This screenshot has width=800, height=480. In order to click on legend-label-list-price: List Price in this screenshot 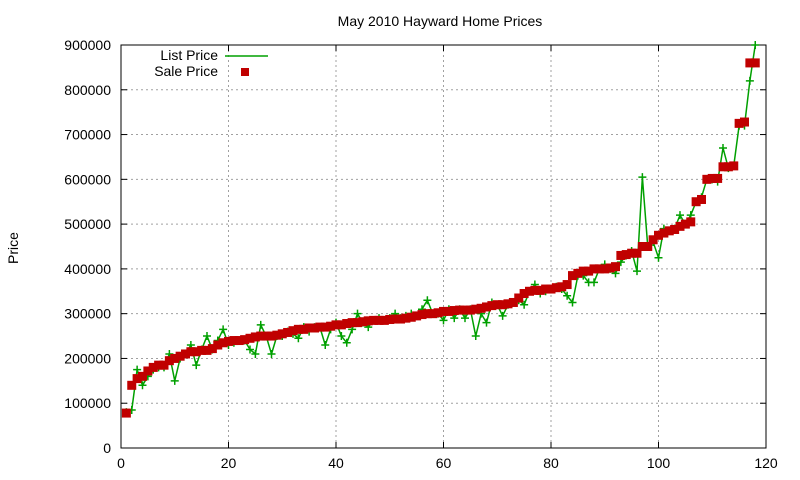, I will do `click(189, 55)`.